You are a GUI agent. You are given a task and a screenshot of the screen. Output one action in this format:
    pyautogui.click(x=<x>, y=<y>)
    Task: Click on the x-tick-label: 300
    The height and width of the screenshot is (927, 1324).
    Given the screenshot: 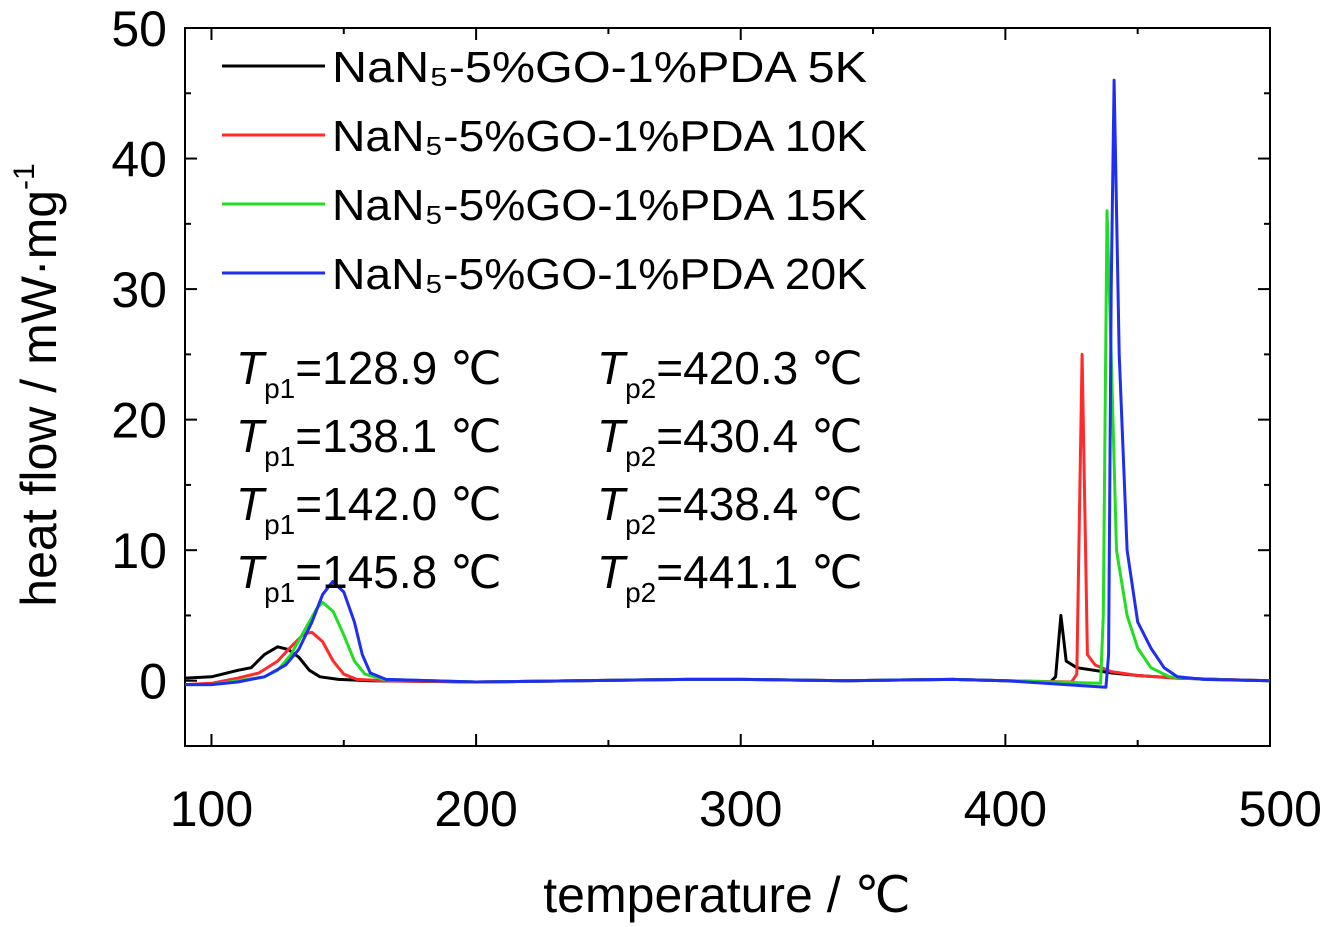 What is the action you would take?
    pyautogui.click(x=740, y=809)
    